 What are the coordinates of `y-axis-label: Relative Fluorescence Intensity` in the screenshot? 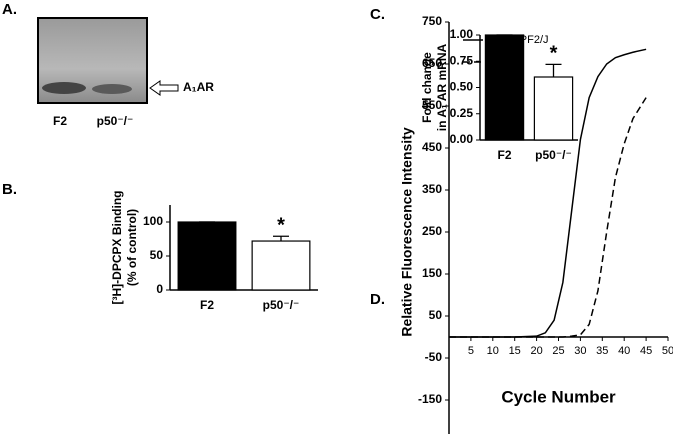 It's located at (407, 232).